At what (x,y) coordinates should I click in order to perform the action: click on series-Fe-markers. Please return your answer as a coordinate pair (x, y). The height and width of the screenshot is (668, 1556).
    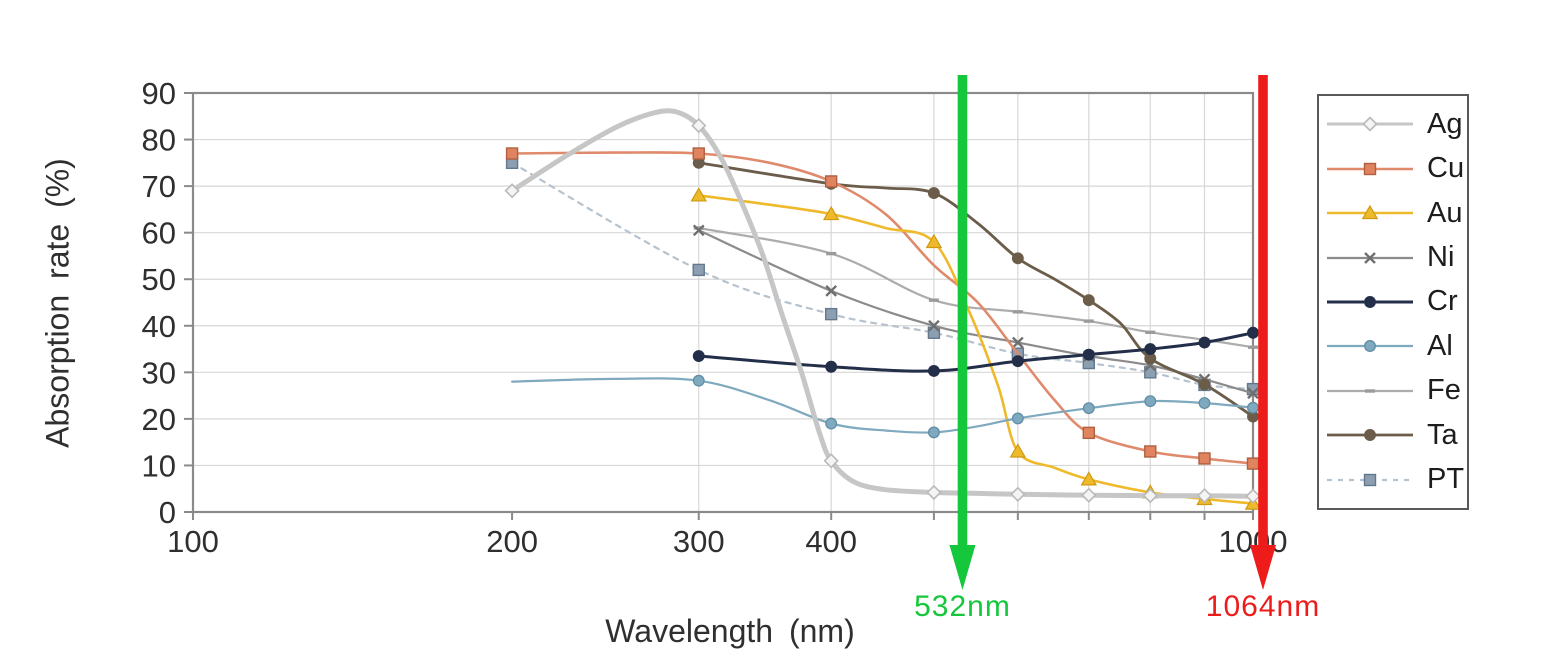
    Looking at the image, I should click on (975, 287).